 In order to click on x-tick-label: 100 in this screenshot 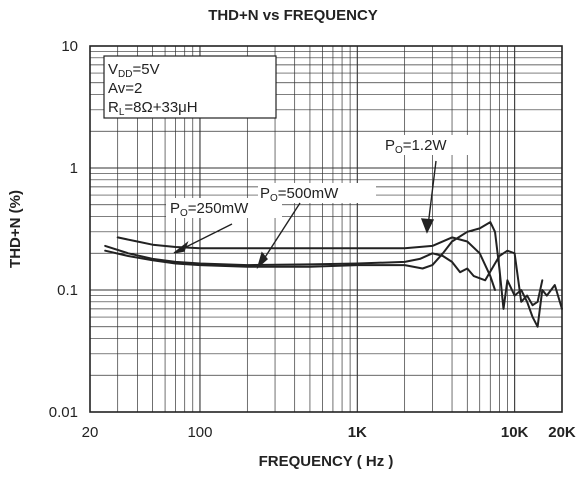, I will do `click(199, 432)`.